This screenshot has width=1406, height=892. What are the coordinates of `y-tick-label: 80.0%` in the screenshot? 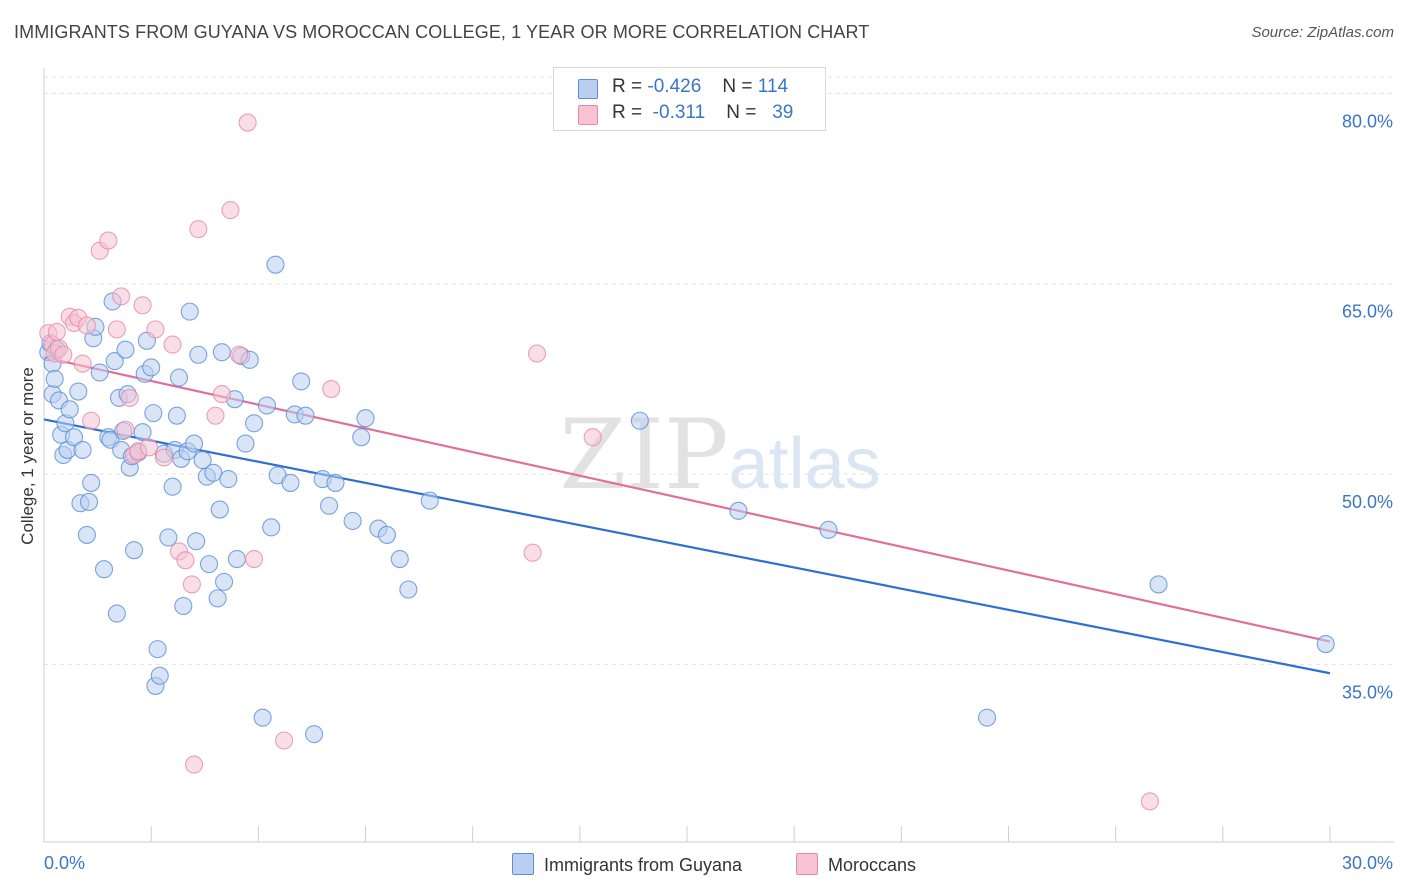 It's located at (1367, 121).